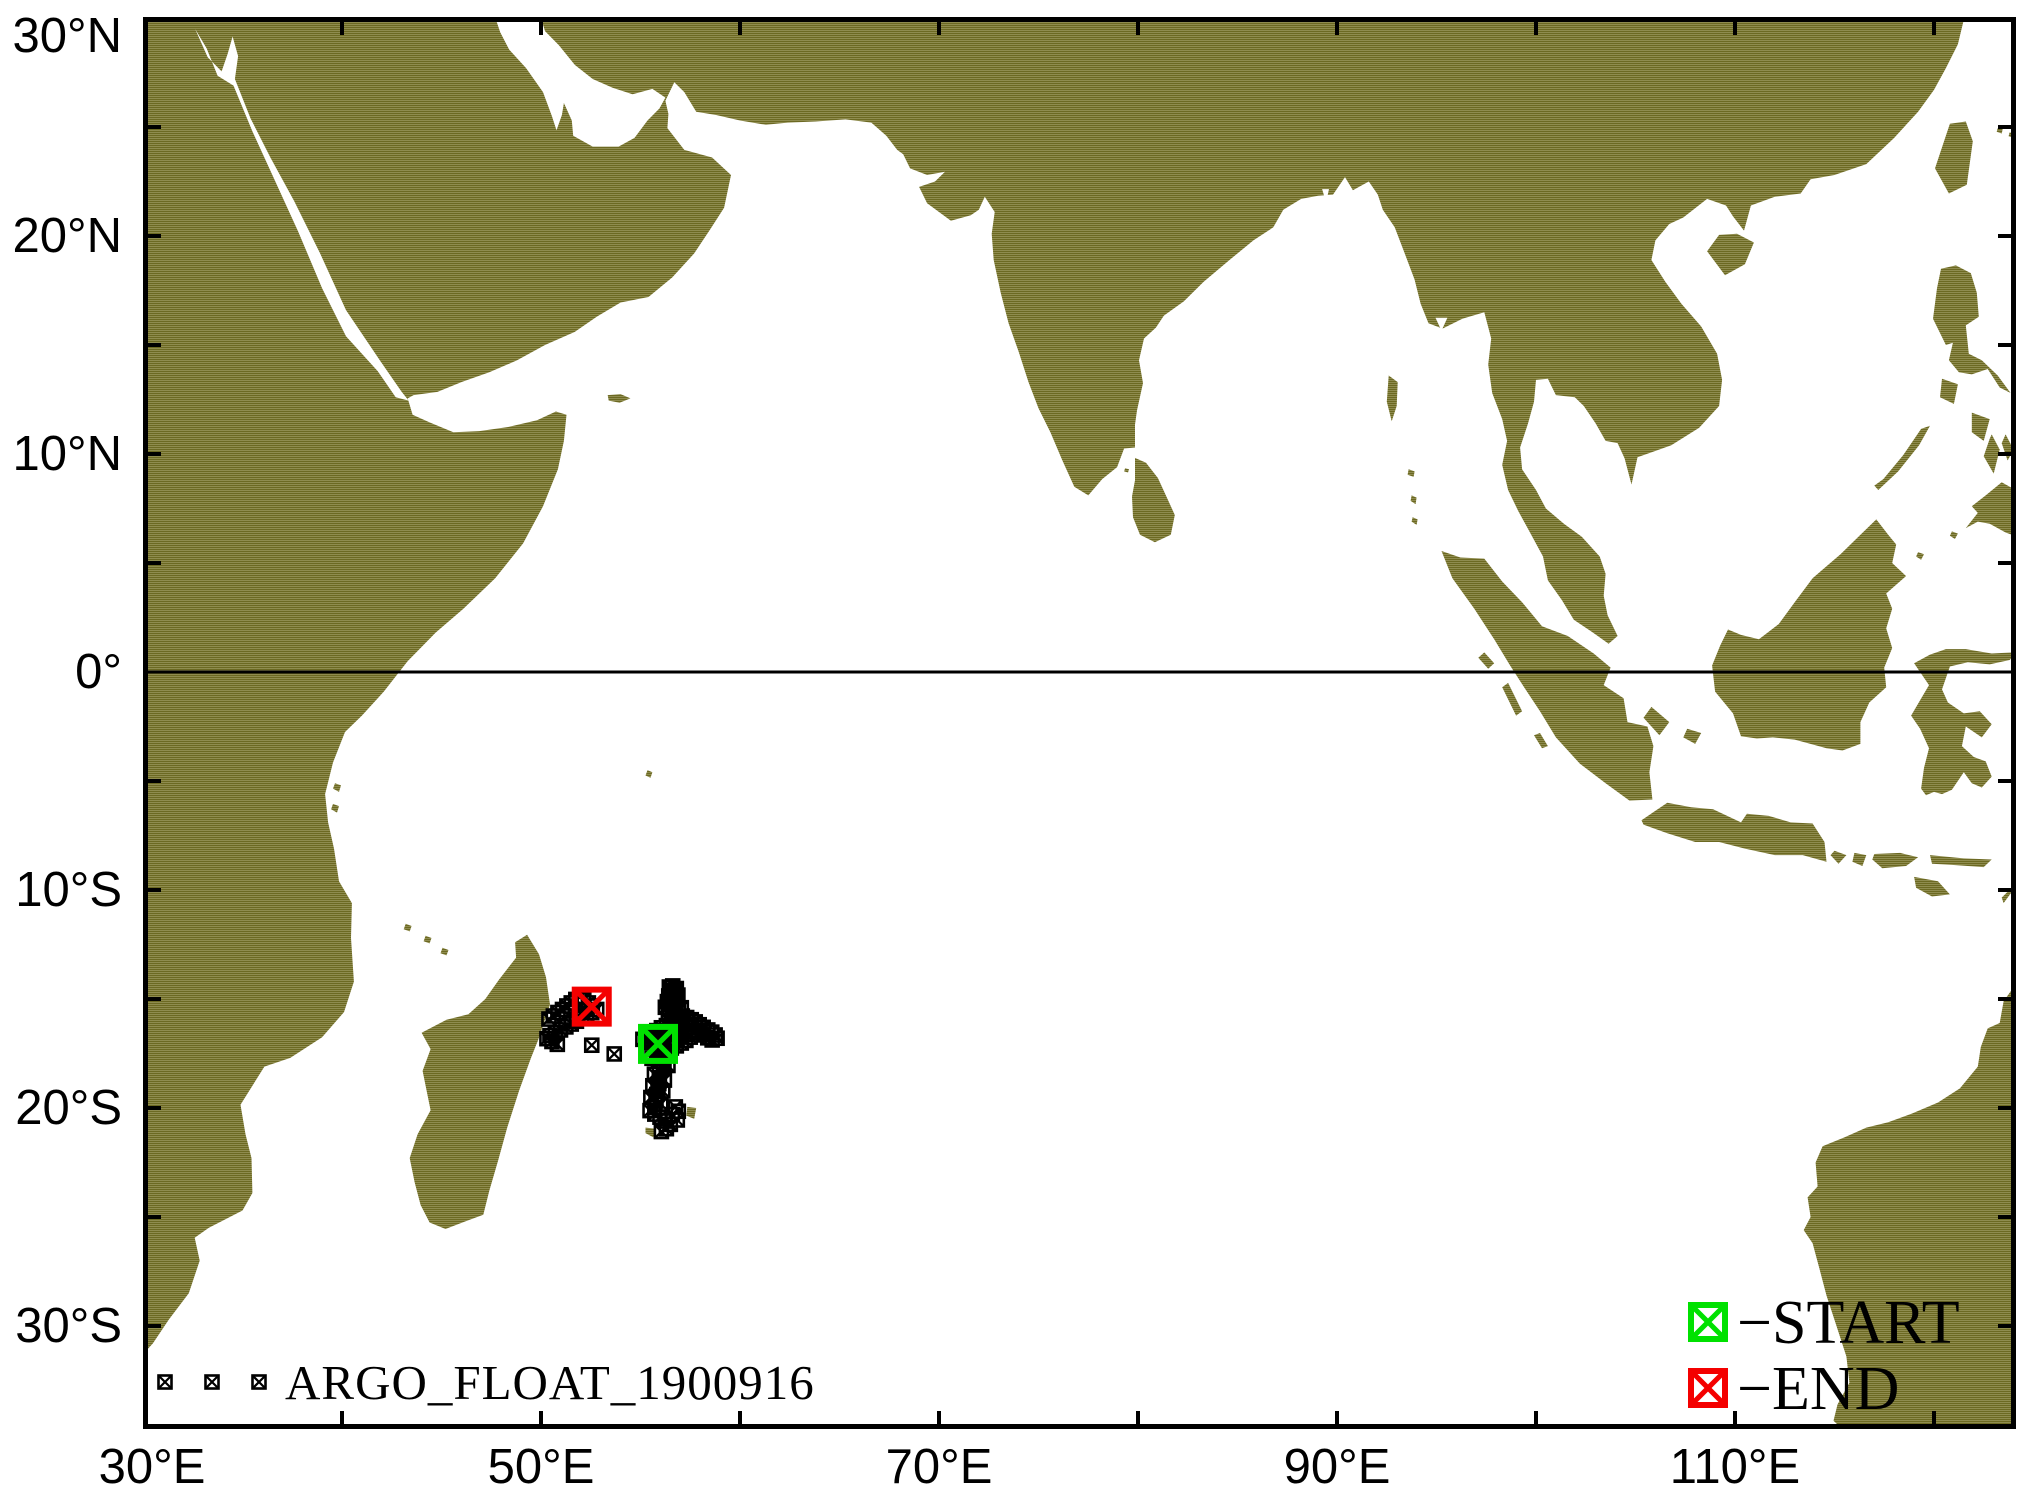  I want to click on sea-persian-gulf, so click(580, 82).